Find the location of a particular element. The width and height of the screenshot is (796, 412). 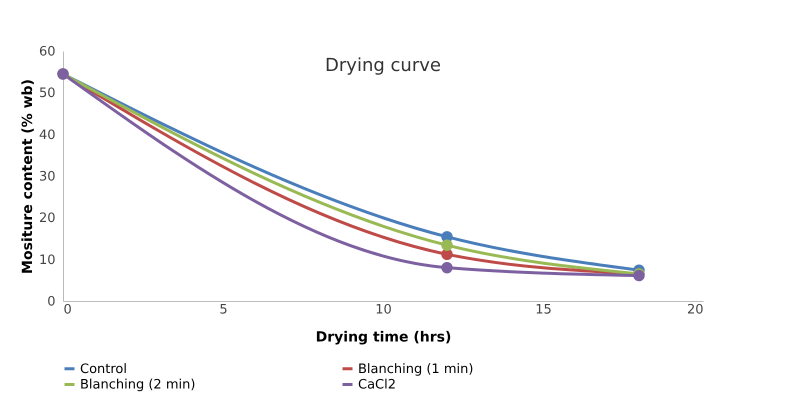

legend-label: CaCl2 is located at coordinates (377, 385).